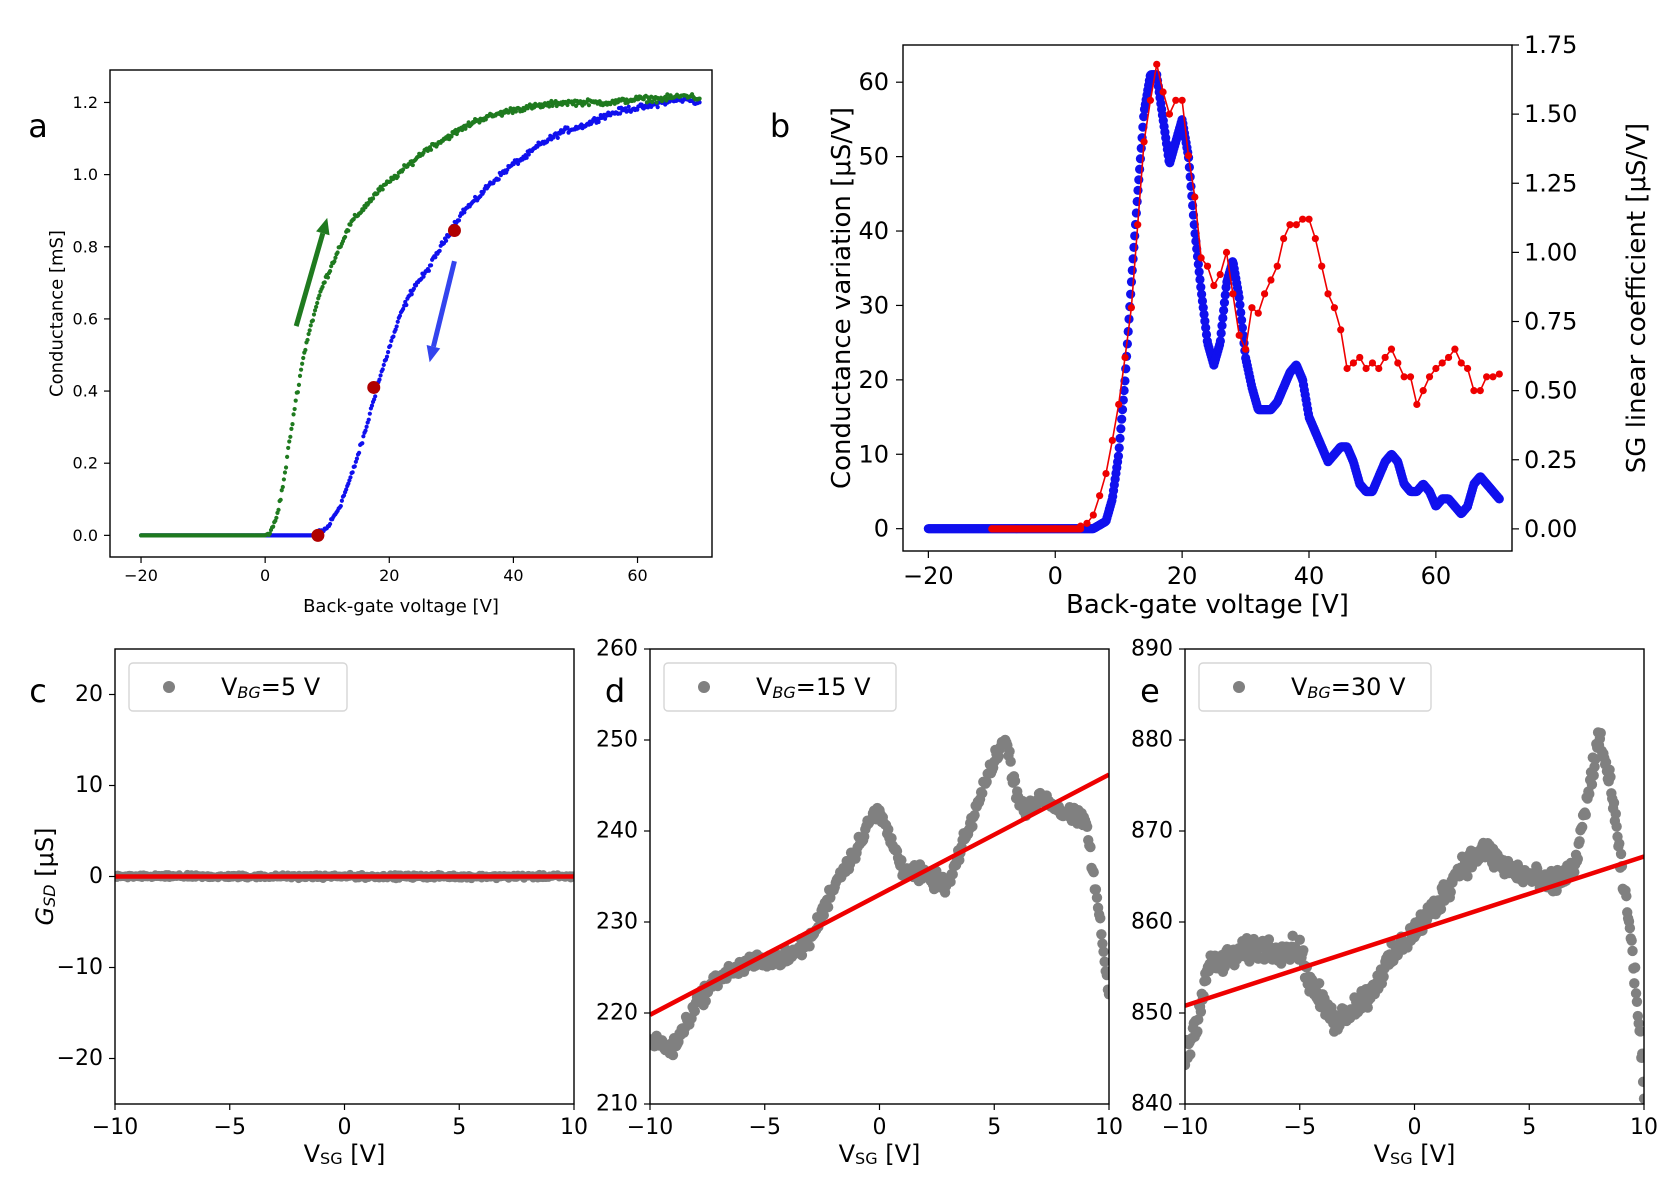 This screenshot has width=1661, height=1196. What do you see at coordinates (617, 649) in the screenshot?
I see `panel-d-ytick-label: 260` at bounding box center [617, 649].